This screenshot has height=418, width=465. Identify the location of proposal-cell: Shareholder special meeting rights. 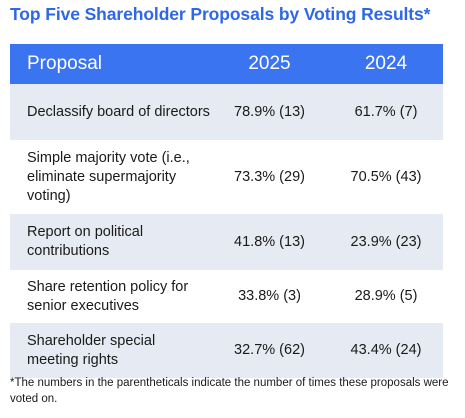
(91, 350).